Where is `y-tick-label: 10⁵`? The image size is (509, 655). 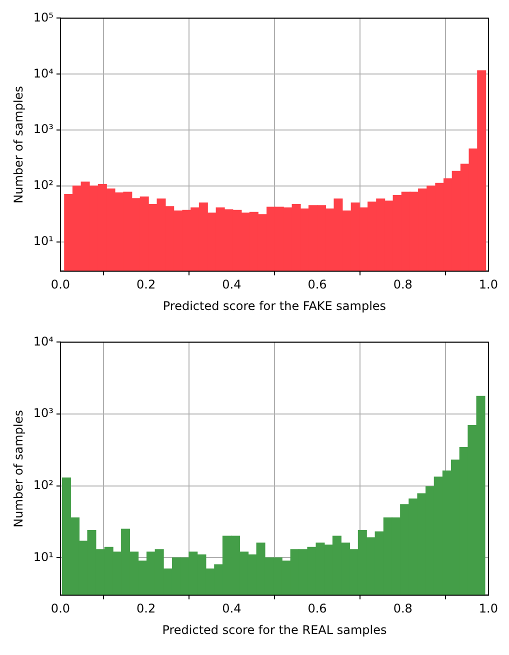 y-tick-label: 10⁵ is located at coordinates (43, 17).